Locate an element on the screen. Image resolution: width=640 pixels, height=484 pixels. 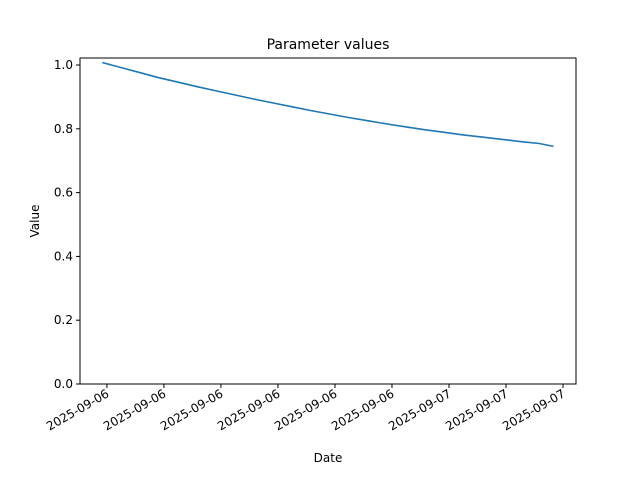
y-tick-label: 1.0 is located at coordinates (63, 65).